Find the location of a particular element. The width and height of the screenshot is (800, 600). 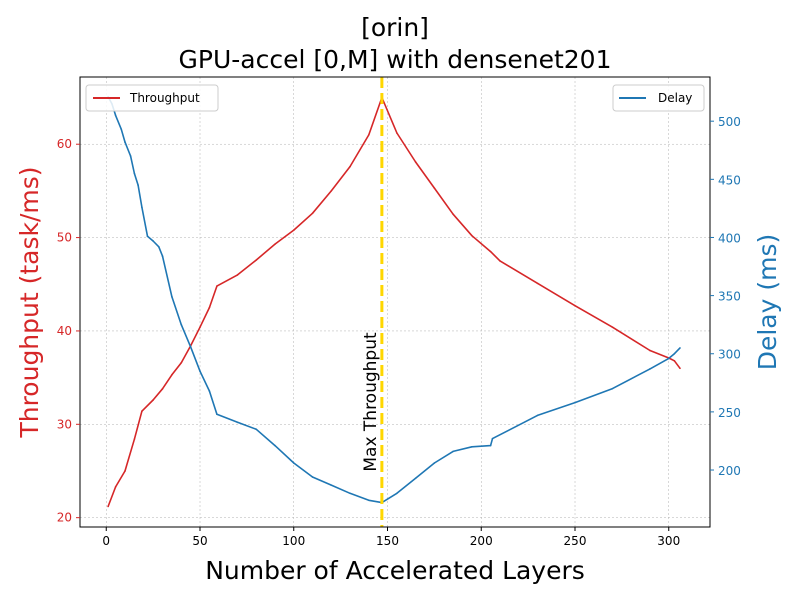

x-tick-label-3: 150 is located at coordinates (387, 541).